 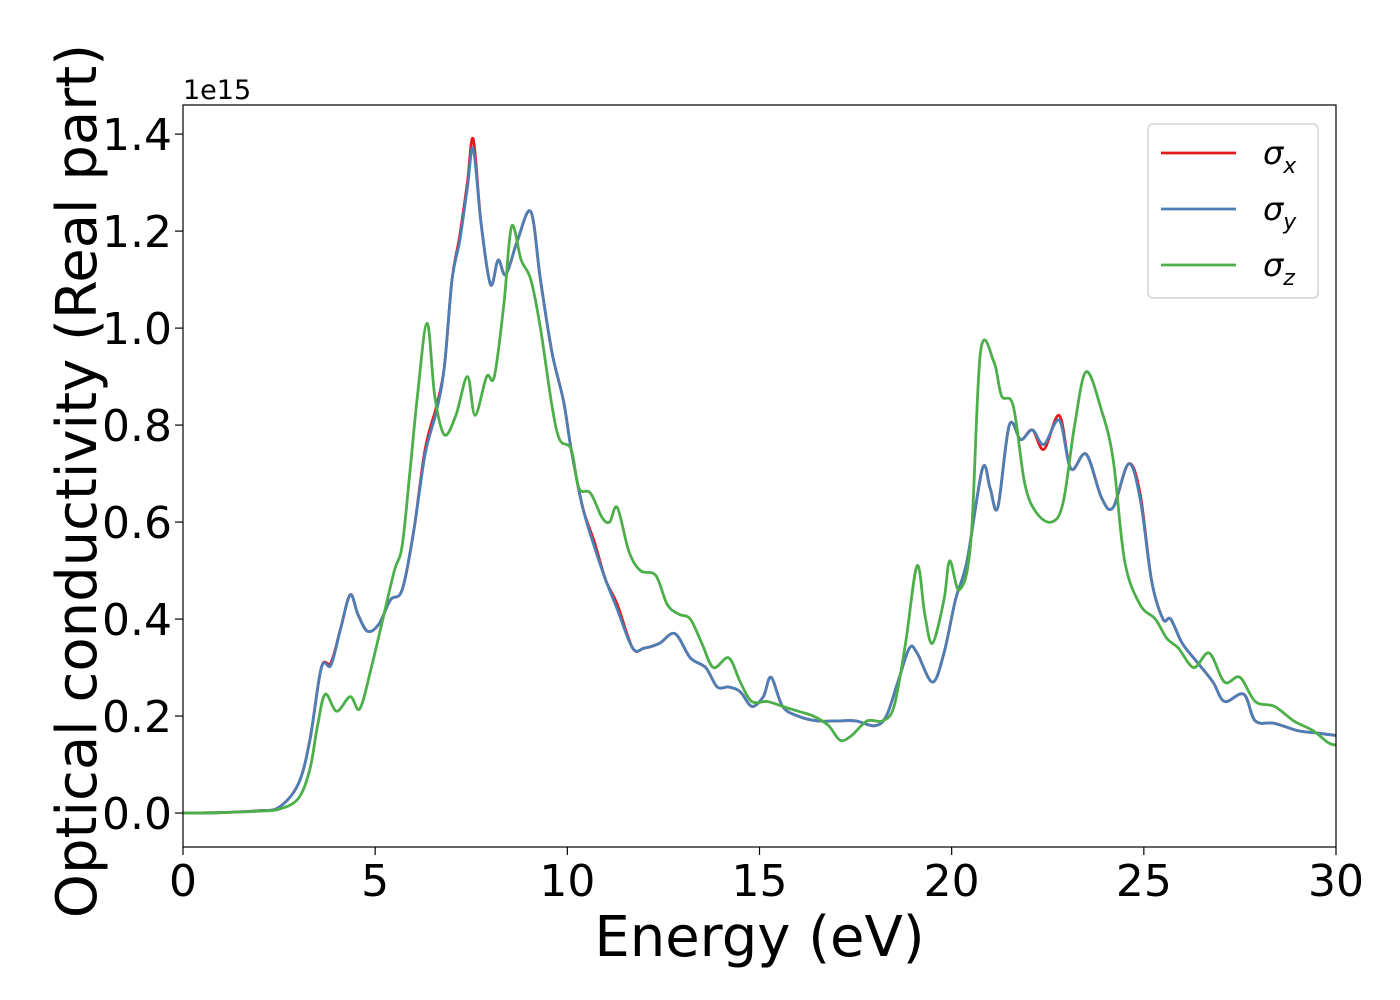 What do you see at coordinates (375, 881) in the screenshot?
I see `x-tick-label: 5` at bounding box center [375, 881].